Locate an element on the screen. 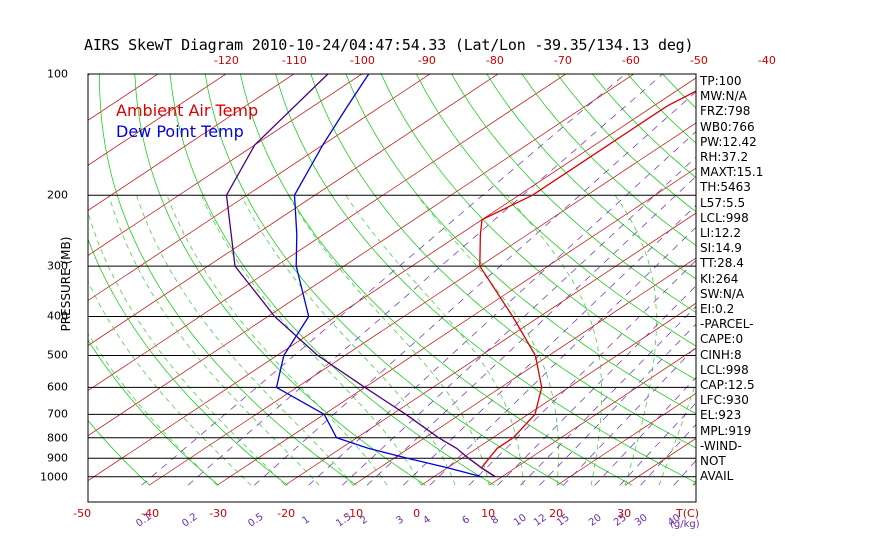  temperature-unit-label: T(C) is located at coordinates (687, 513).